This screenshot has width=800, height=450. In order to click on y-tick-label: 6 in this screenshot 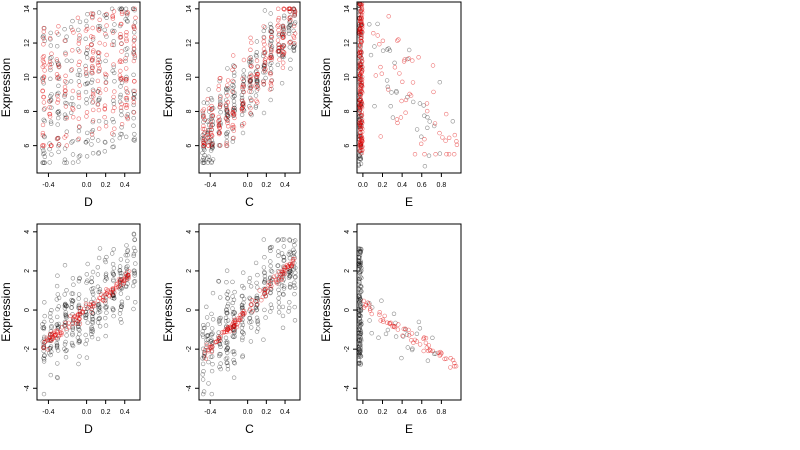, I will do `click(27, 146)`.